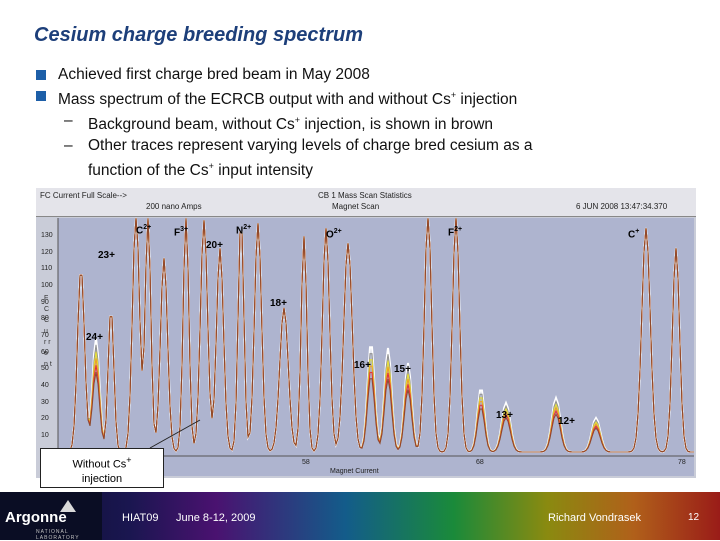 This screenshot has width=720, height=541. What do you see at coordinates (334, 234) in the screenshot?
I see `peak-label-o2: O2+` at bounding box center [334, 234].